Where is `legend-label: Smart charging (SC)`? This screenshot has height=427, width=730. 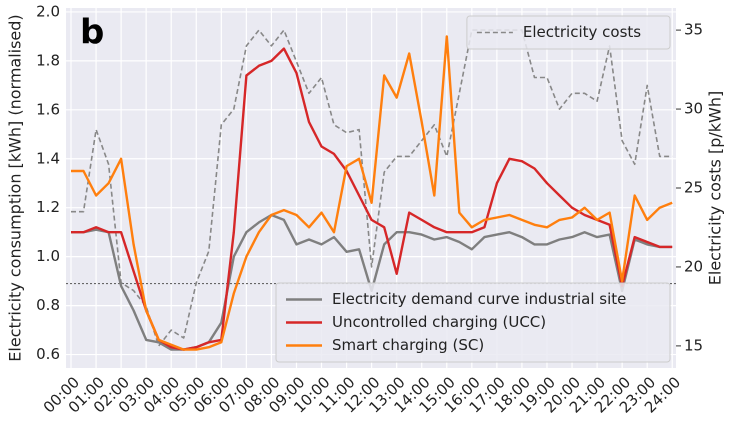
legend-label: Smart charging (SC) is located at coordinates (408, 345).